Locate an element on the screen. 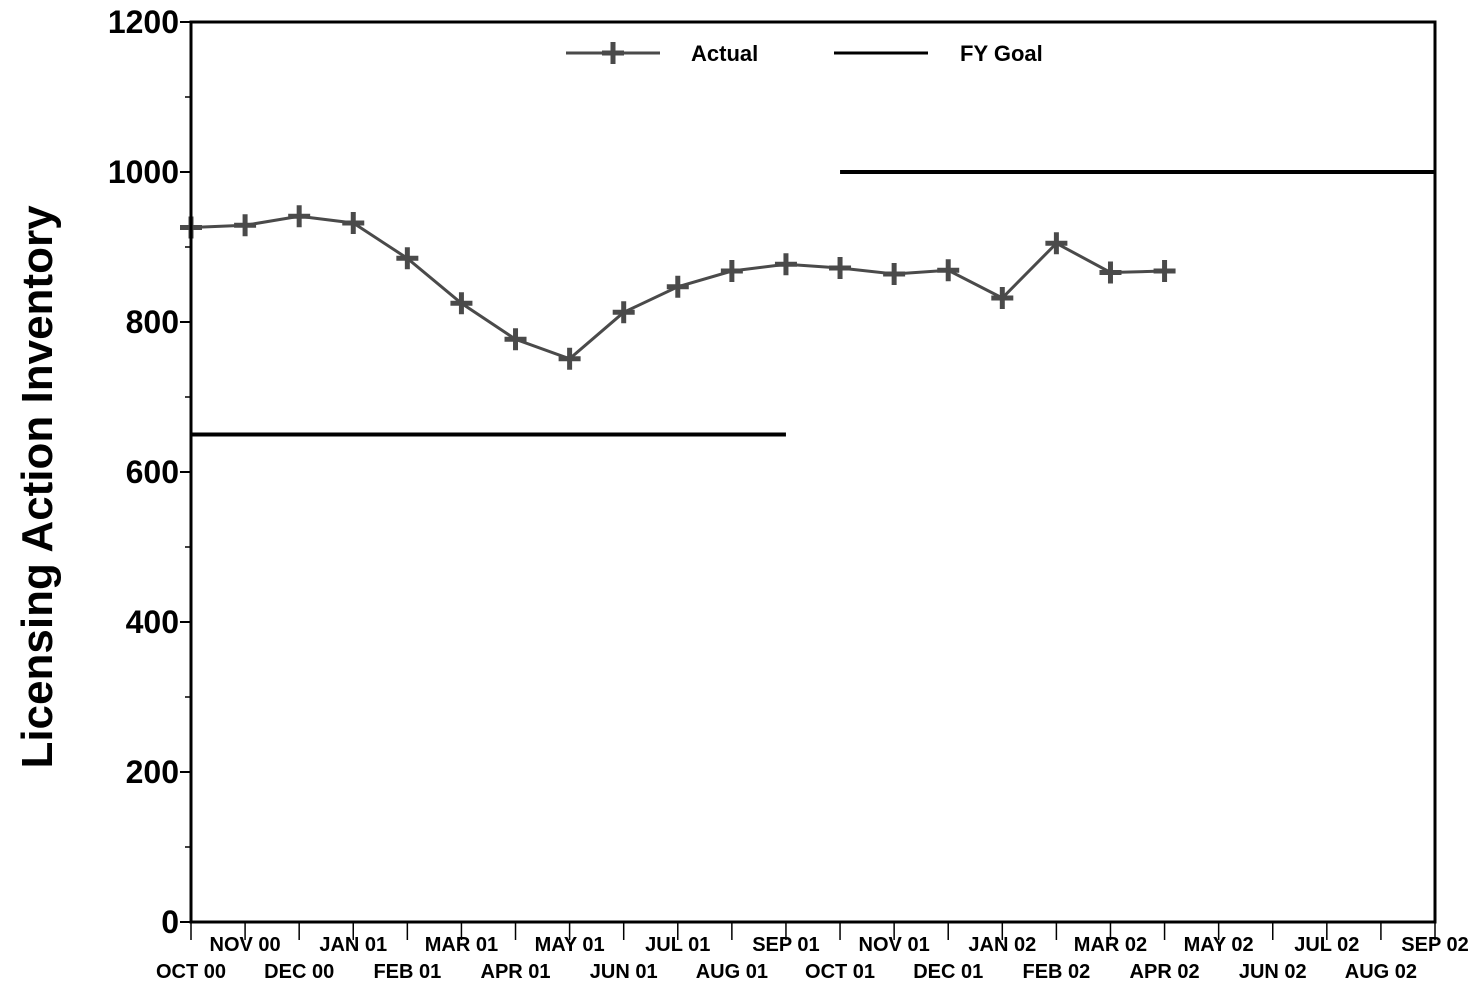 The width and height of the screenshot is (1482, 985). y-axis-ticks: 0 200 400 600 800 1000 1200 is located at coordinates (149, 472).